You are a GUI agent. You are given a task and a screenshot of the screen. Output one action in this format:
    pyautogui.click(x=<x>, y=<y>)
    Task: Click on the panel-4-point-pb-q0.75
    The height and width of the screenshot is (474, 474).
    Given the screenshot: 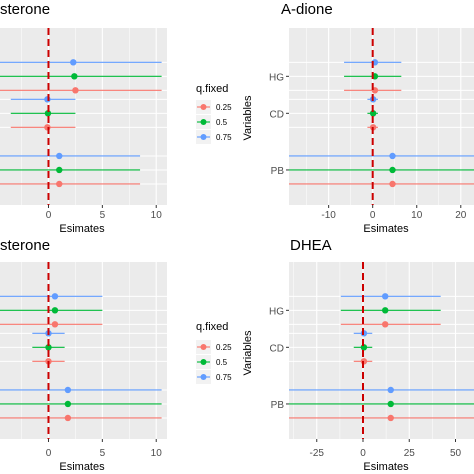 What is the action you would take?
    pyautogui.click(x=390, y=390)
    